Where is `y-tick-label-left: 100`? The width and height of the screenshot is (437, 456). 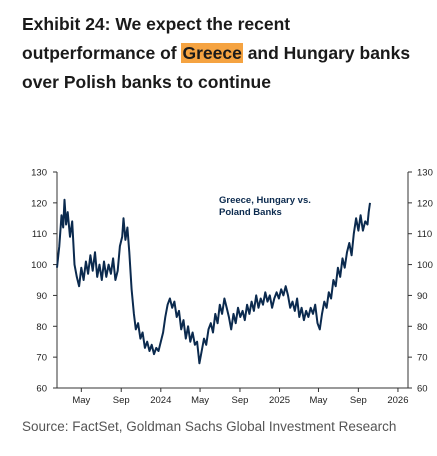 y-tick-label-left: 100 is located at coordinates (39, 265).